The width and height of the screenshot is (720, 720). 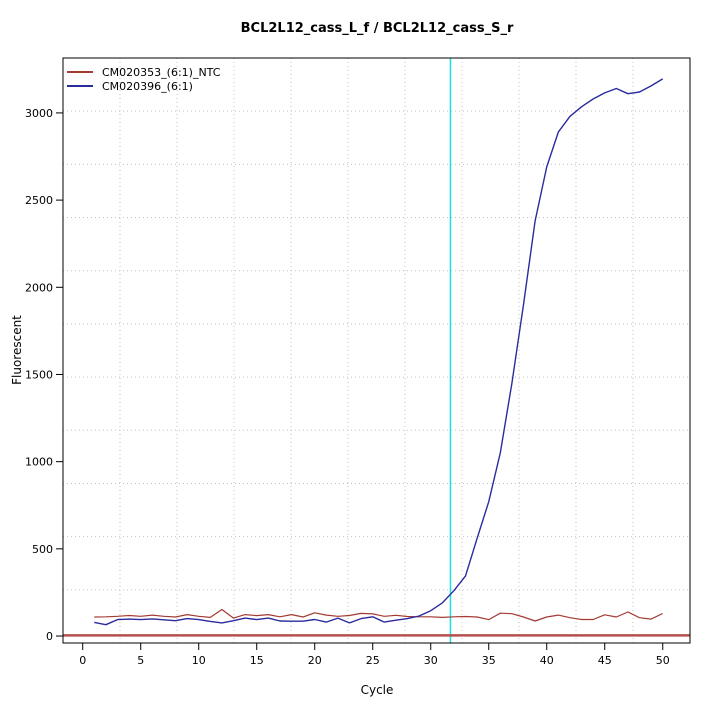 What do you see at coordinates (17, 350) in the screenshot?
I see `y-axis-title: Fluorescent` at bounding box center [17, 350].